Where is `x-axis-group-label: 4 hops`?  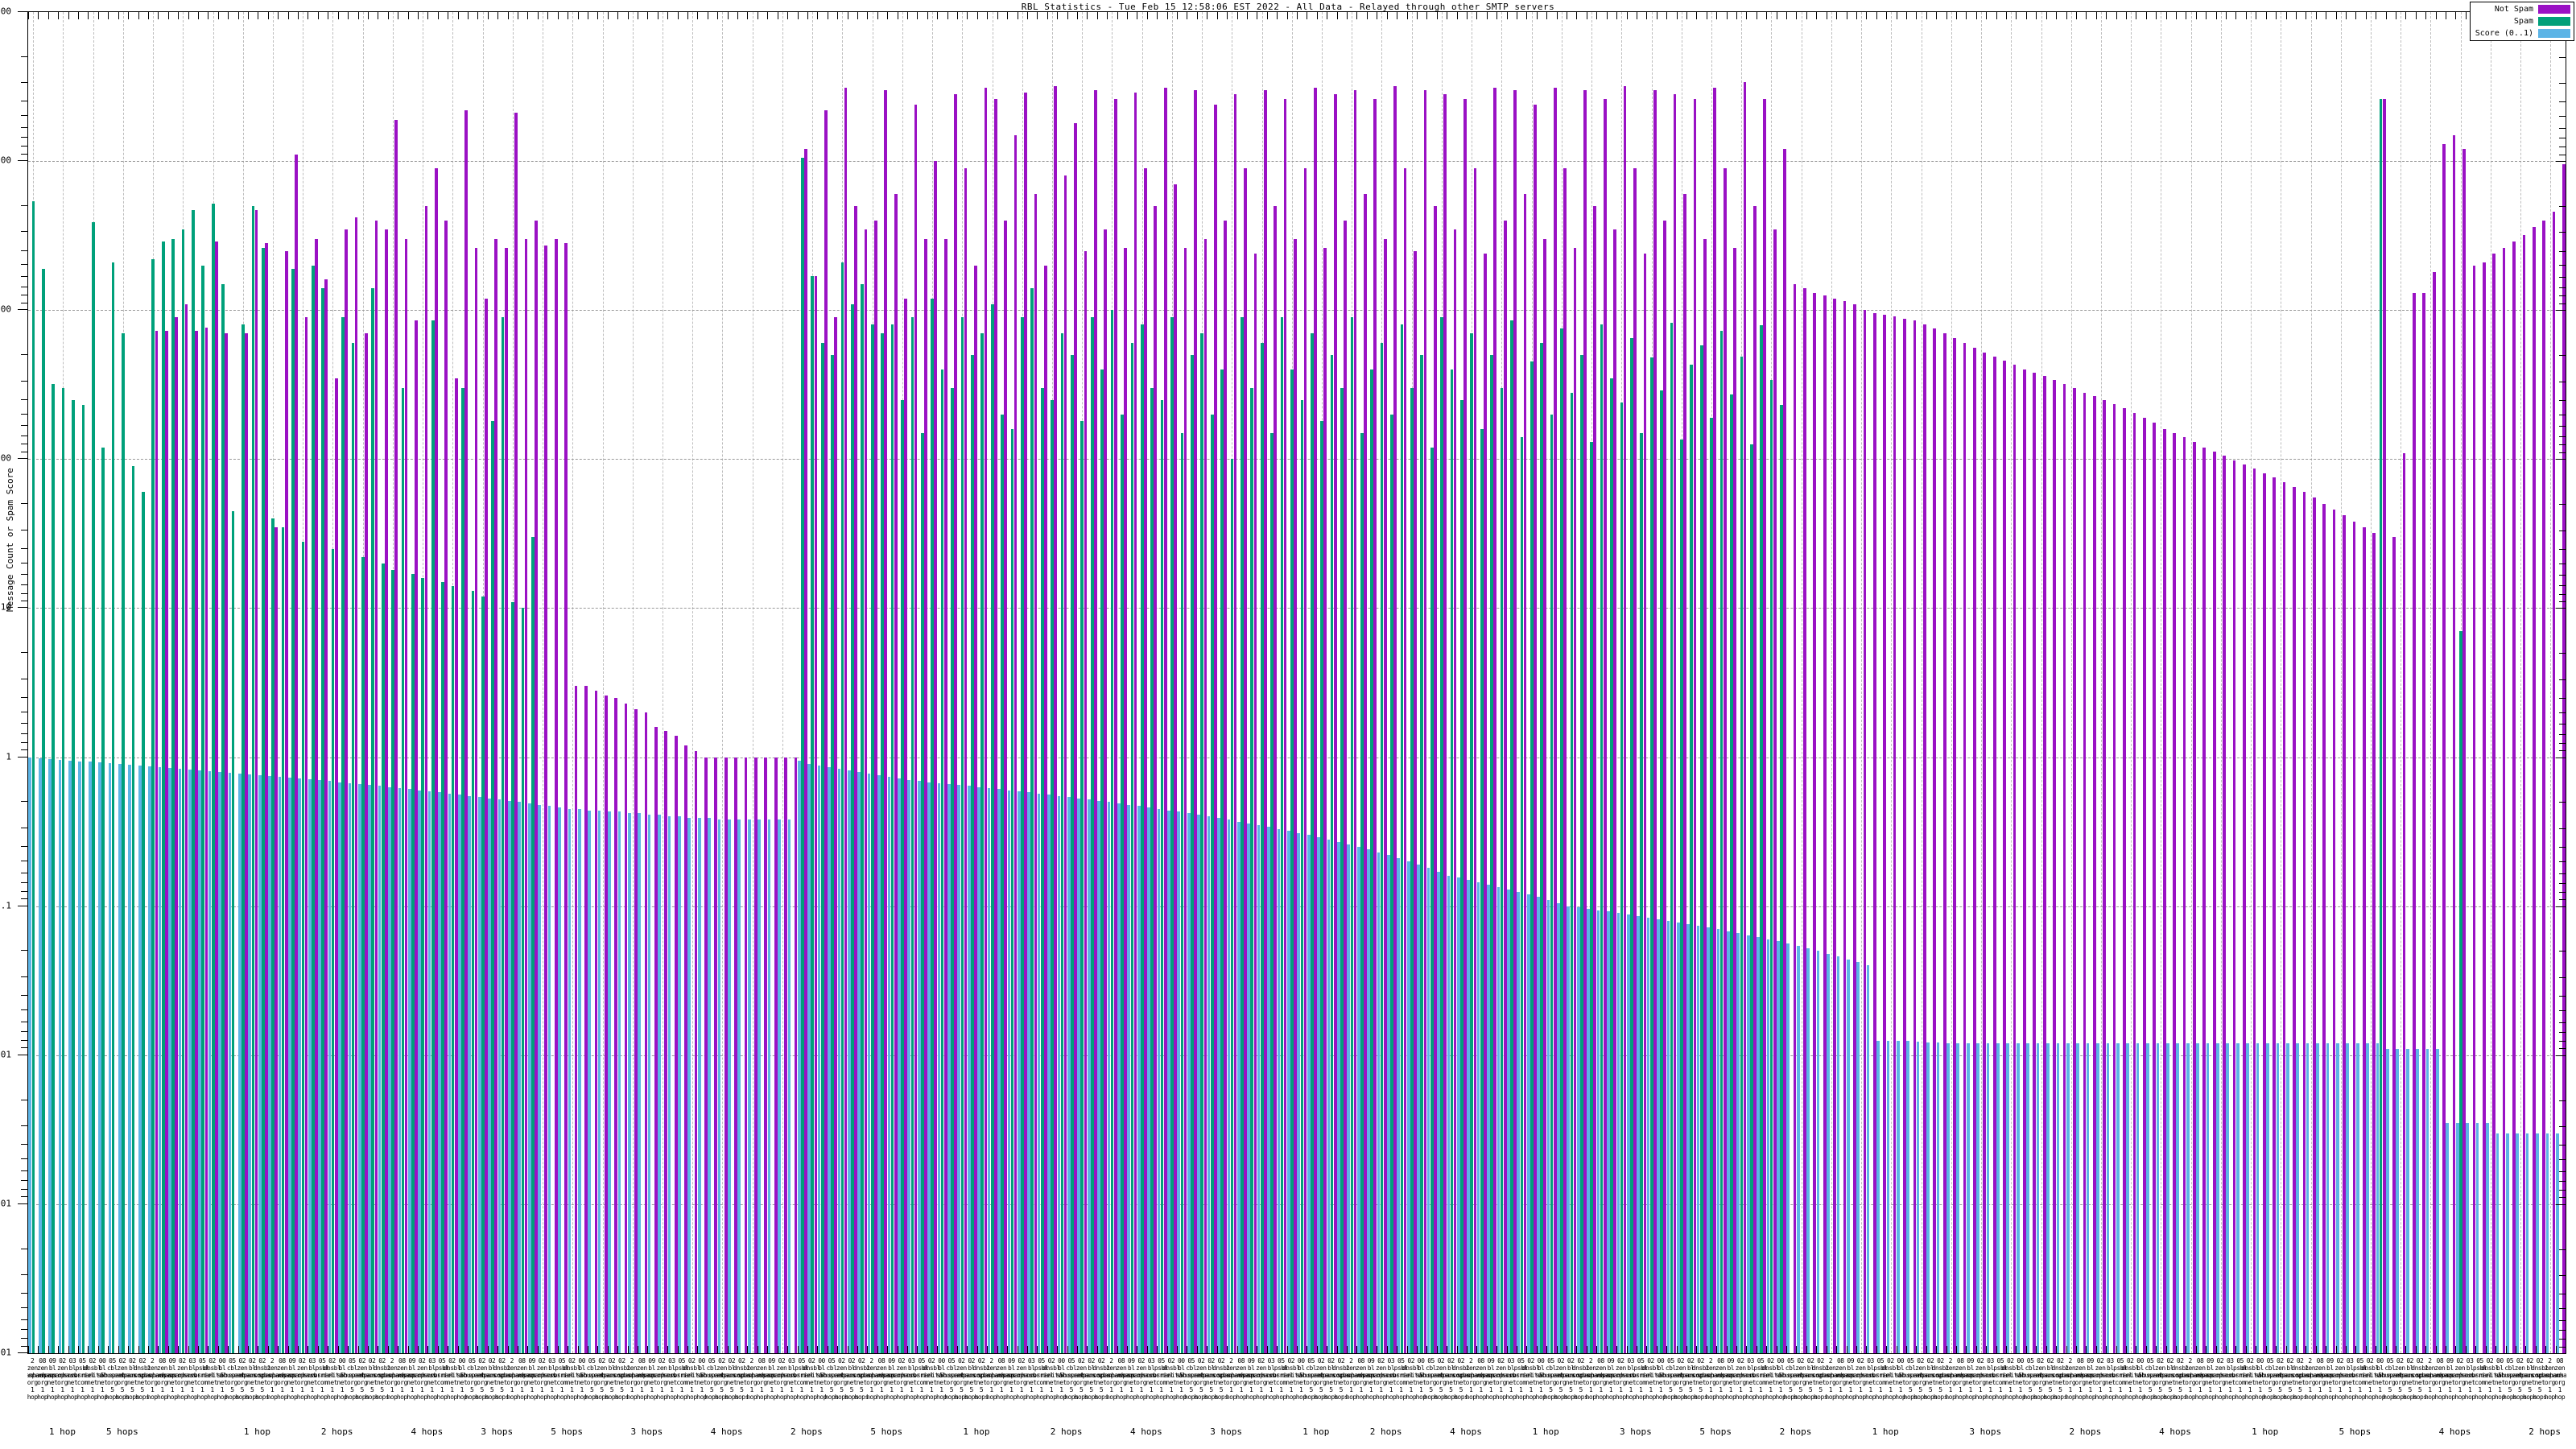 x-axis-group-label: 4 hops is located at coordinates (2454, 1431).